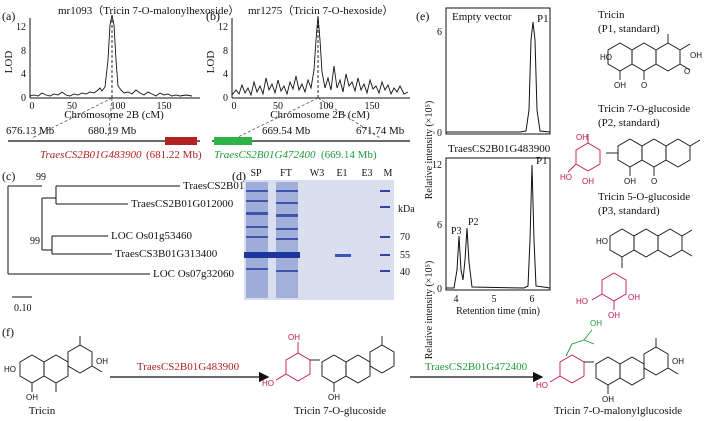 The width and height of the screenshot is (709, 421). What do you see at coordinates (91, 155) in the screenshot?
I see `panel-a-gene-name: TraesCS2B01G483900` at bounding box center [91, 155].